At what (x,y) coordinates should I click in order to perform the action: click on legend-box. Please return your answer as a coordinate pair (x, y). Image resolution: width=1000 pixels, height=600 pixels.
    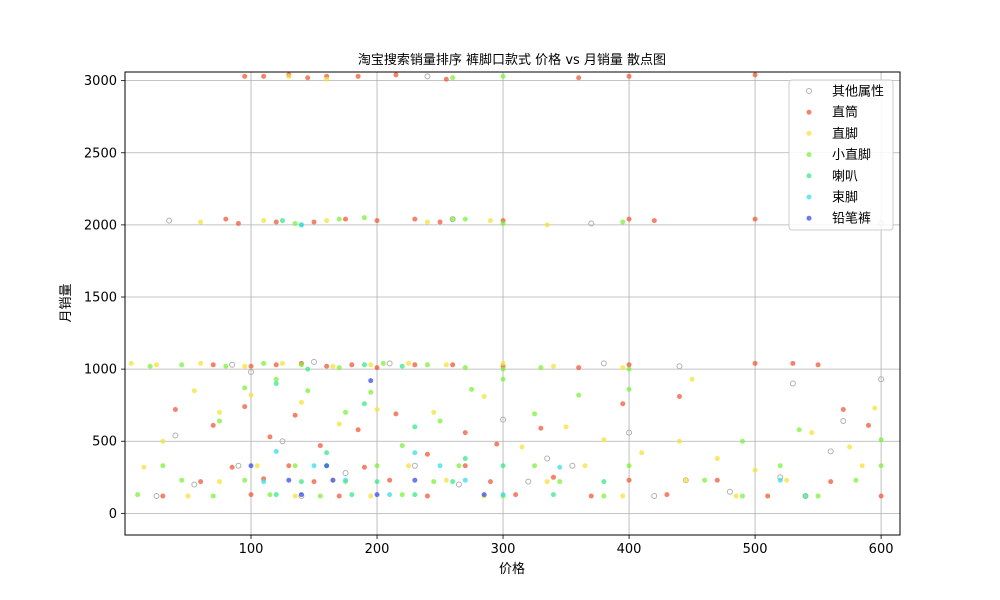
    Looking at the image, I should click on (841, 155).